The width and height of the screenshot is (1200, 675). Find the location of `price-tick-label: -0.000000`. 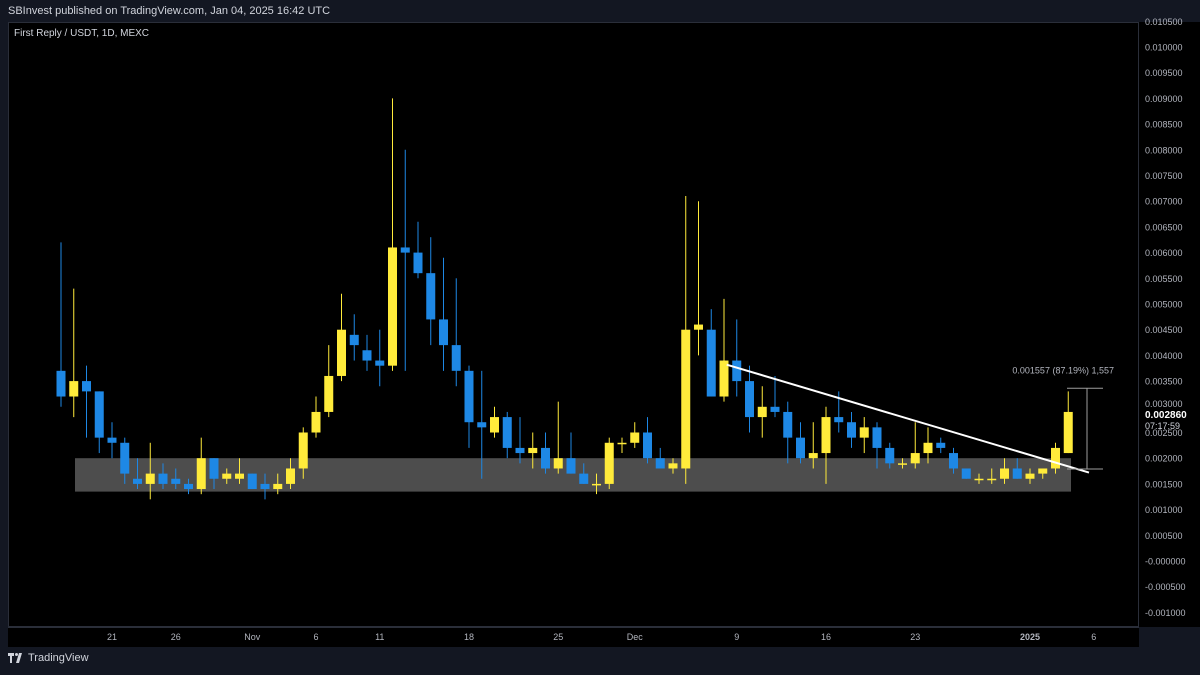

price-tick-label: -0.000000 is located at coordinates (1165, 562).